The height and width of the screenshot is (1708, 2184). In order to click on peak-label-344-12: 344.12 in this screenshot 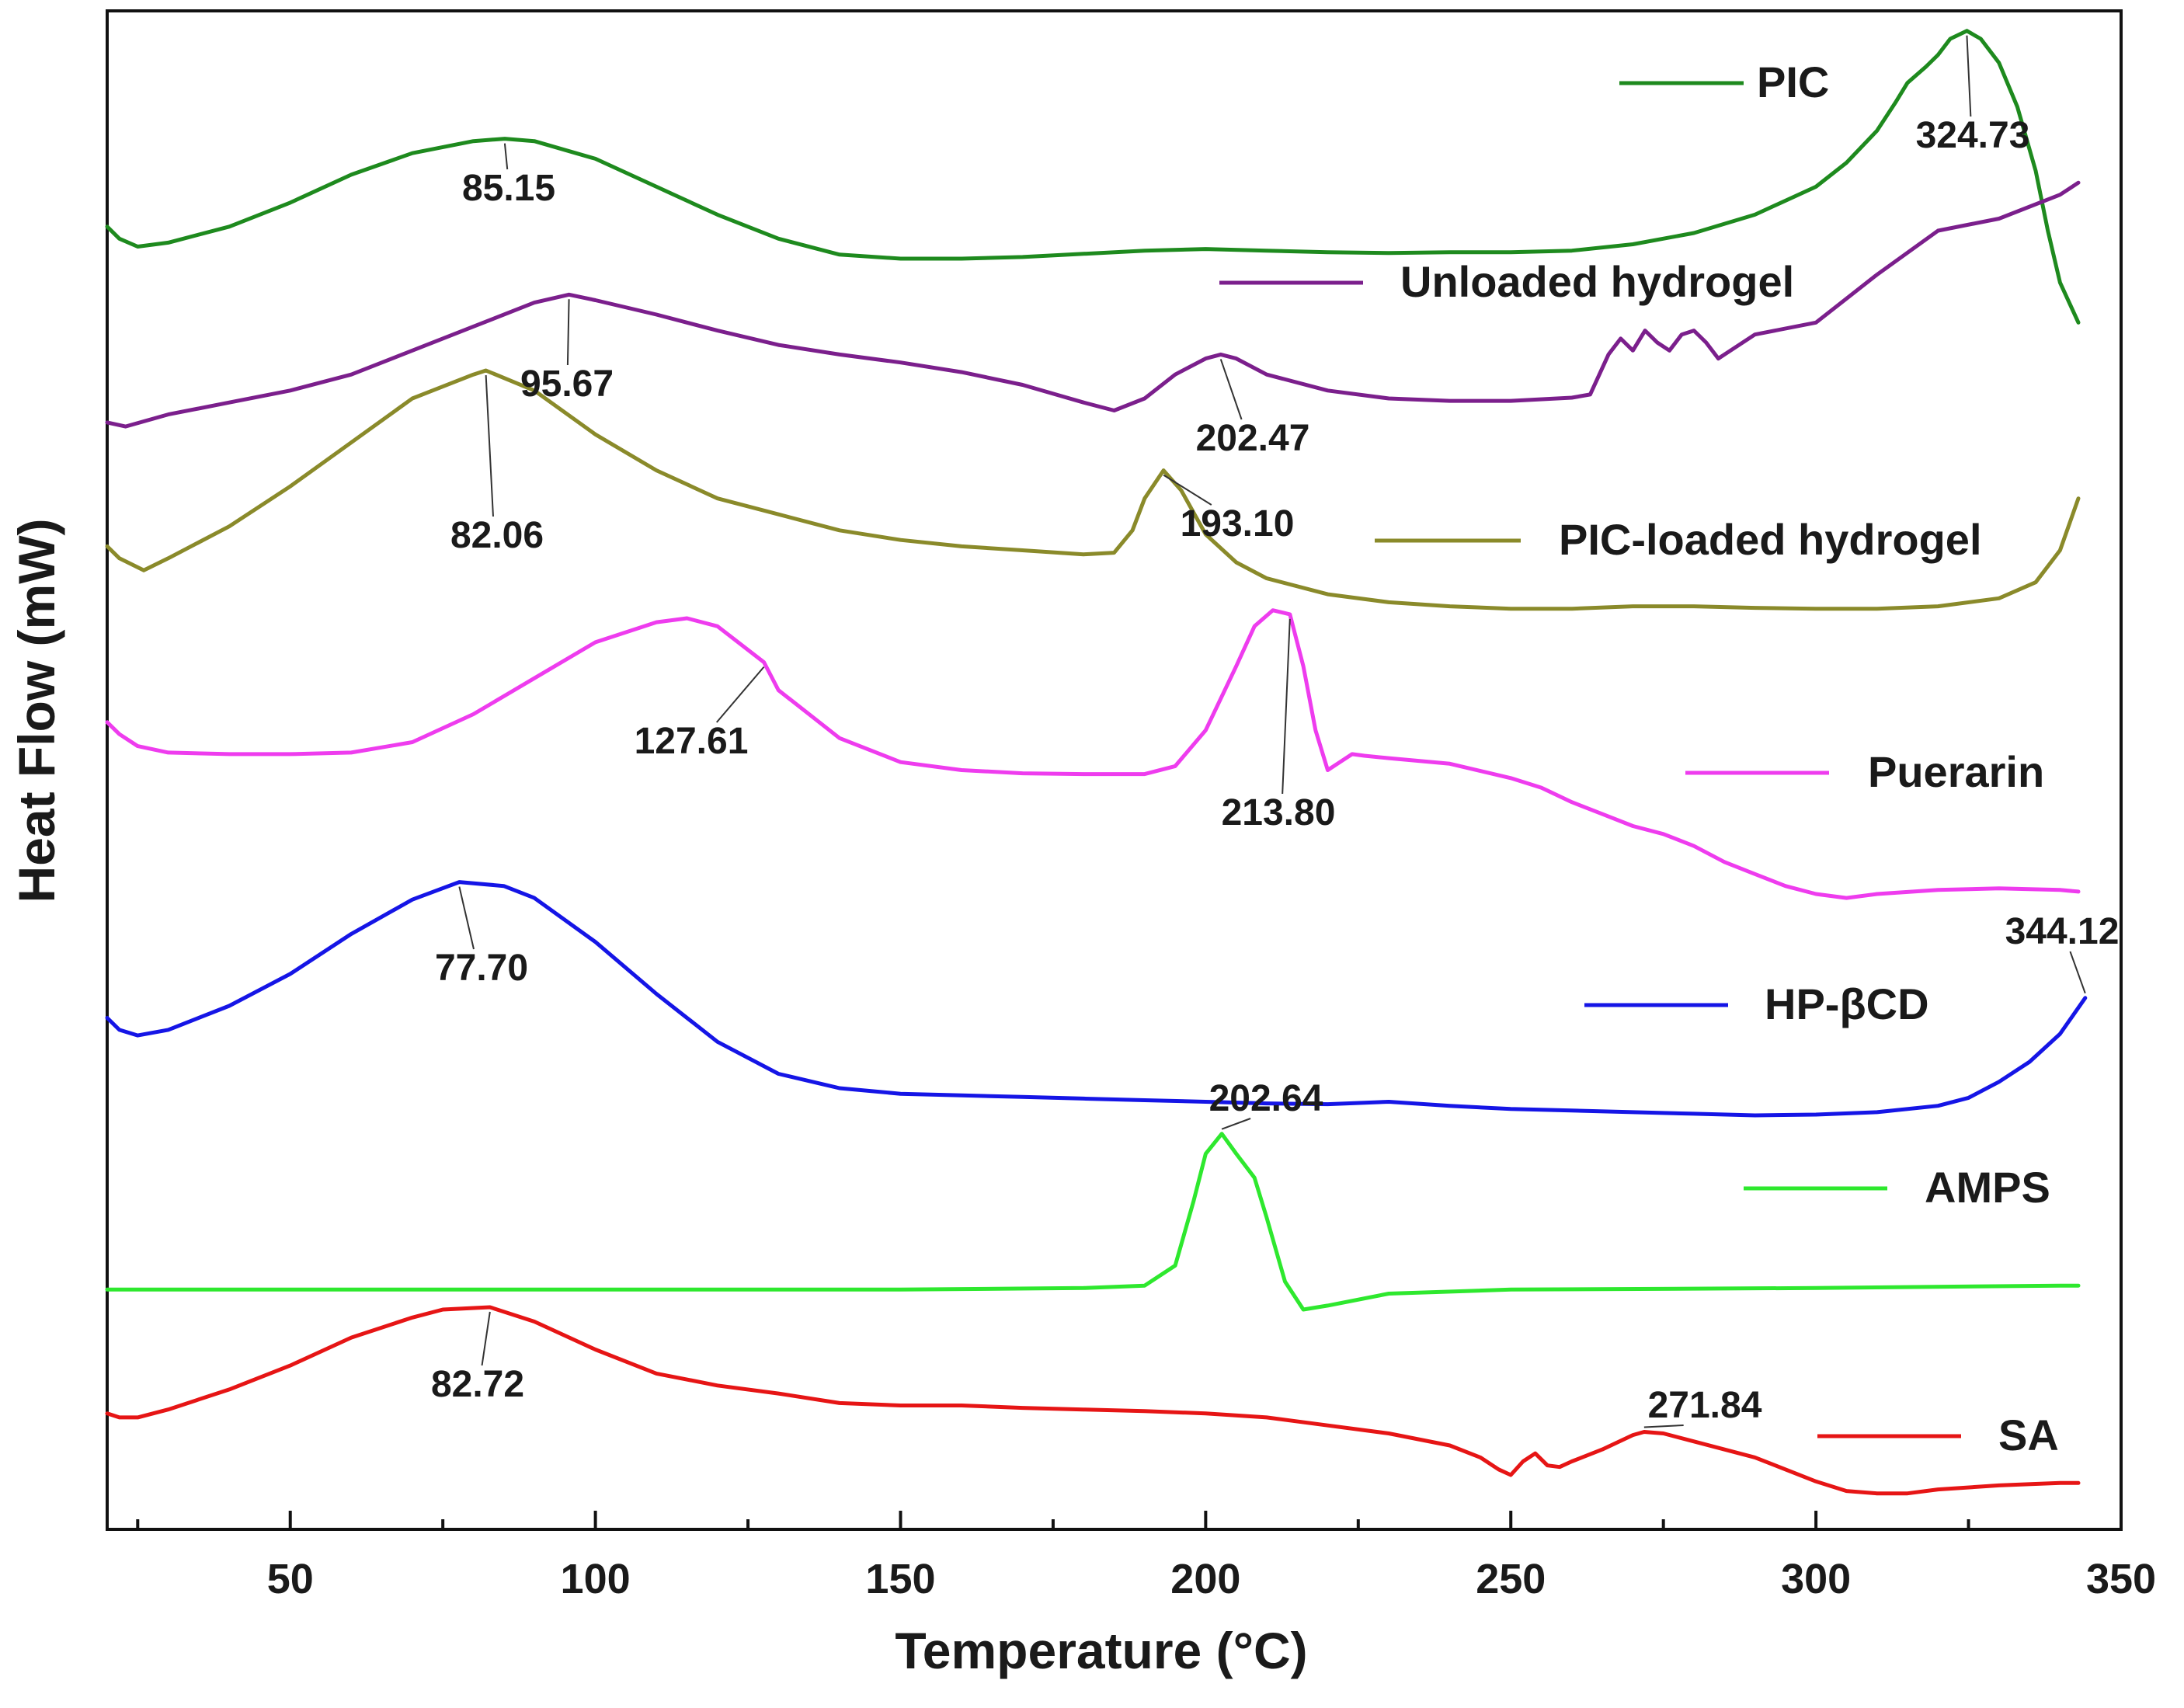, I will do `click(2062, 931)`.